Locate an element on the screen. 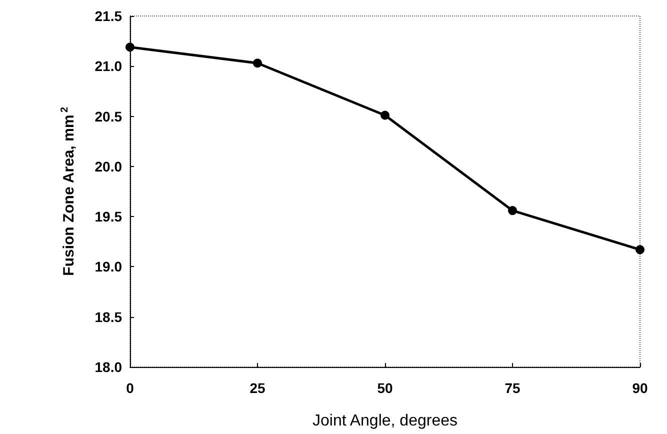 The image size is (667, 434). y-tick-label: 18.5 is located at coordinates (108, 316).